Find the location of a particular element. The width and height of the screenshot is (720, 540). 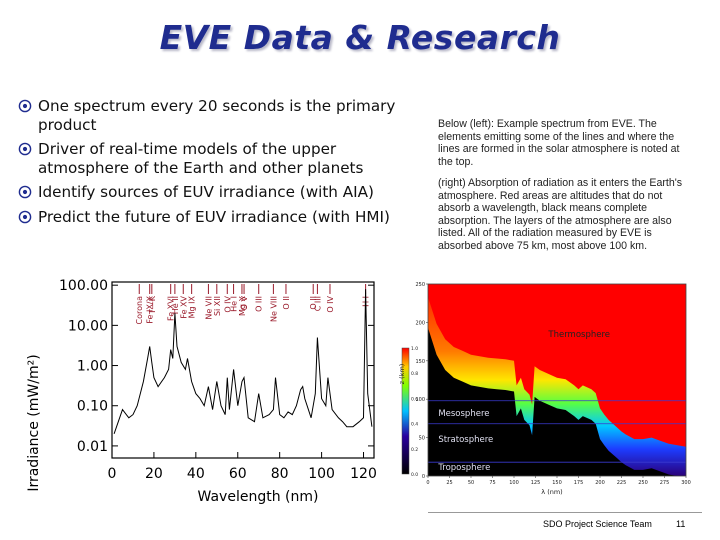

x-tick-label: 60 is located at coordinates (238, 474).